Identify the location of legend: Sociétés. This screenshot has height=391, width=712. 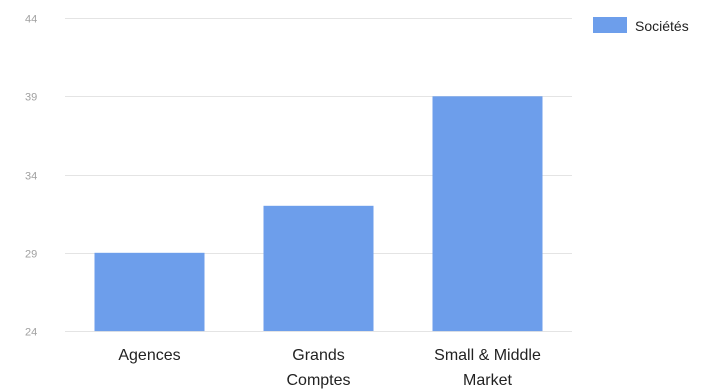
(641, 25).